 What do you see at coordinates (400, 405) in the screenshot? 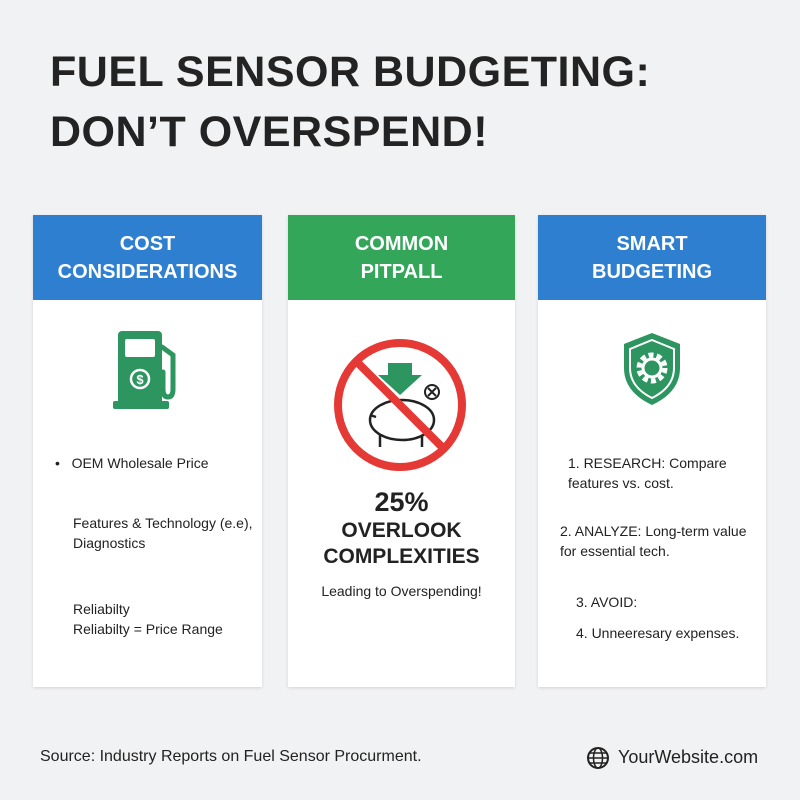
I see `no-overspend-icon` at bounding box center [400, 405].